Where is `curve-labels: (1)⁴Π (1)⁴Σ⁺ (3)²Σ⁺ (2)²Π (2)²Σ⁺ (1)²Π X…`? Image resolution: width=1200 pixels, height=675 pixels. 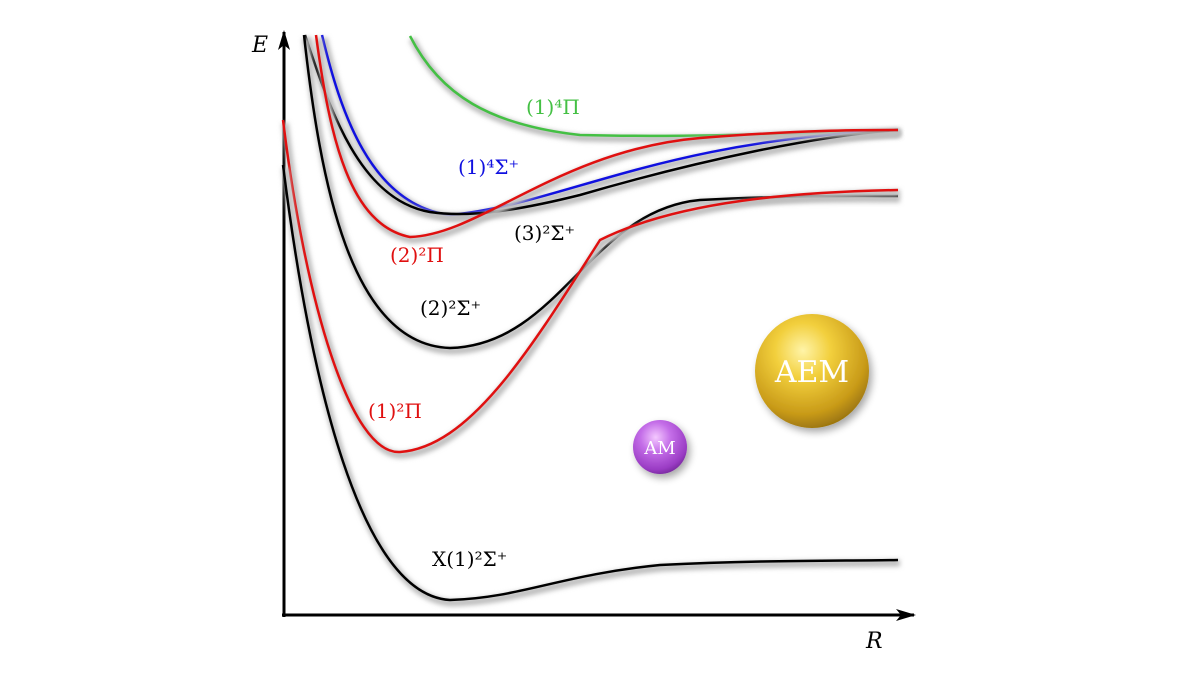
curve-labels: (1)⁴Π (1)⁴Σ⁺ (3)²Σ⁺ (2)²Π (2)²Σ⁺ (1)²Π X… is located at coordinates (474, 333).